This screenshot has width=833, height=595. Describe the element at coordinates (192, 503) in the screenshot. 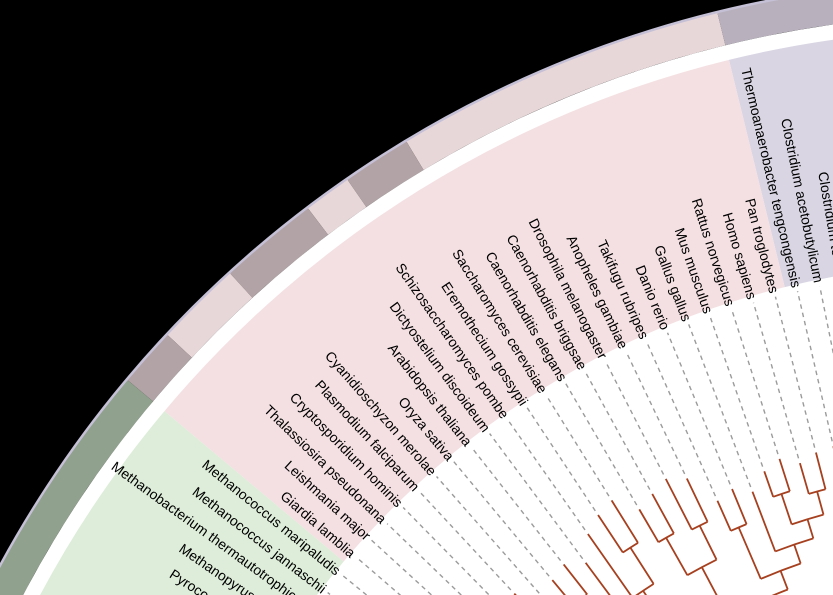

I see `domain-band-archaea` at that location.